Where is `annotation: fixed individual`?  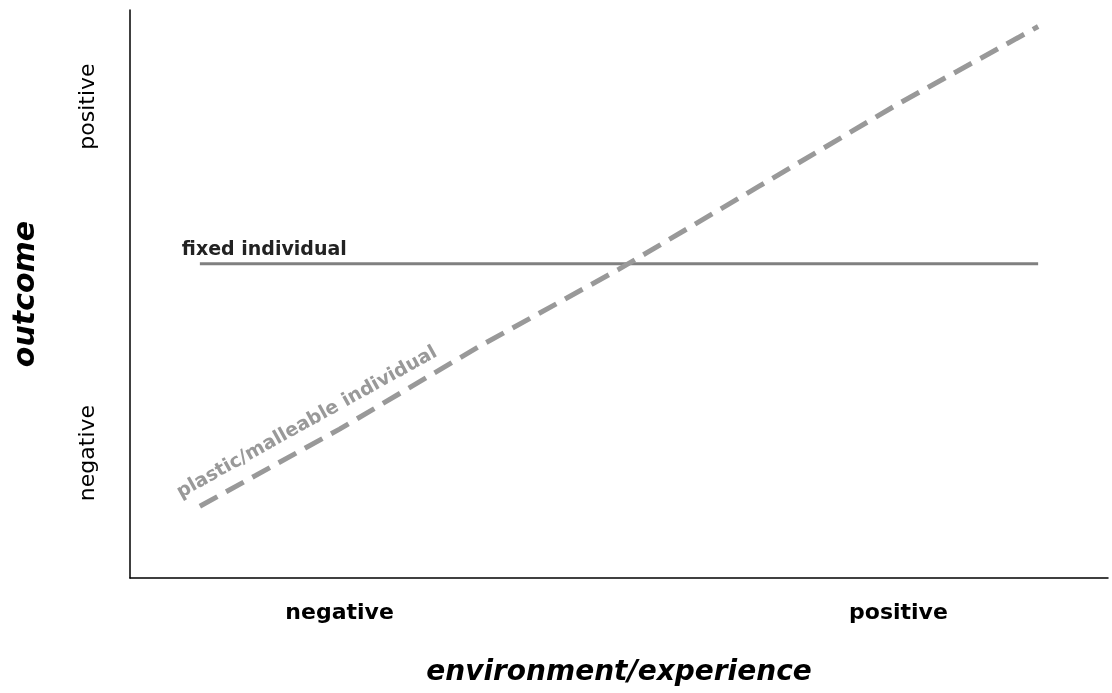 annotation: fixed individual is located at coordinates (264, 248).